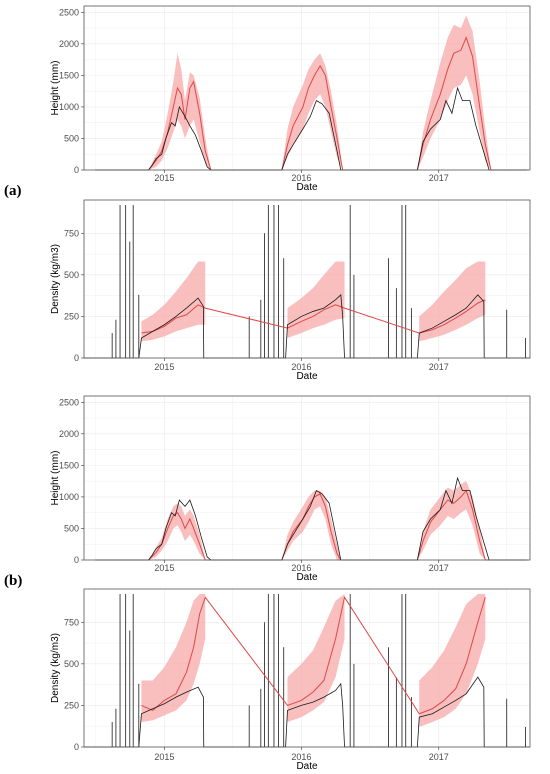 This screenshot has height=774, width=550. I want to click on panel-label-a: (a), so click(13, 191).